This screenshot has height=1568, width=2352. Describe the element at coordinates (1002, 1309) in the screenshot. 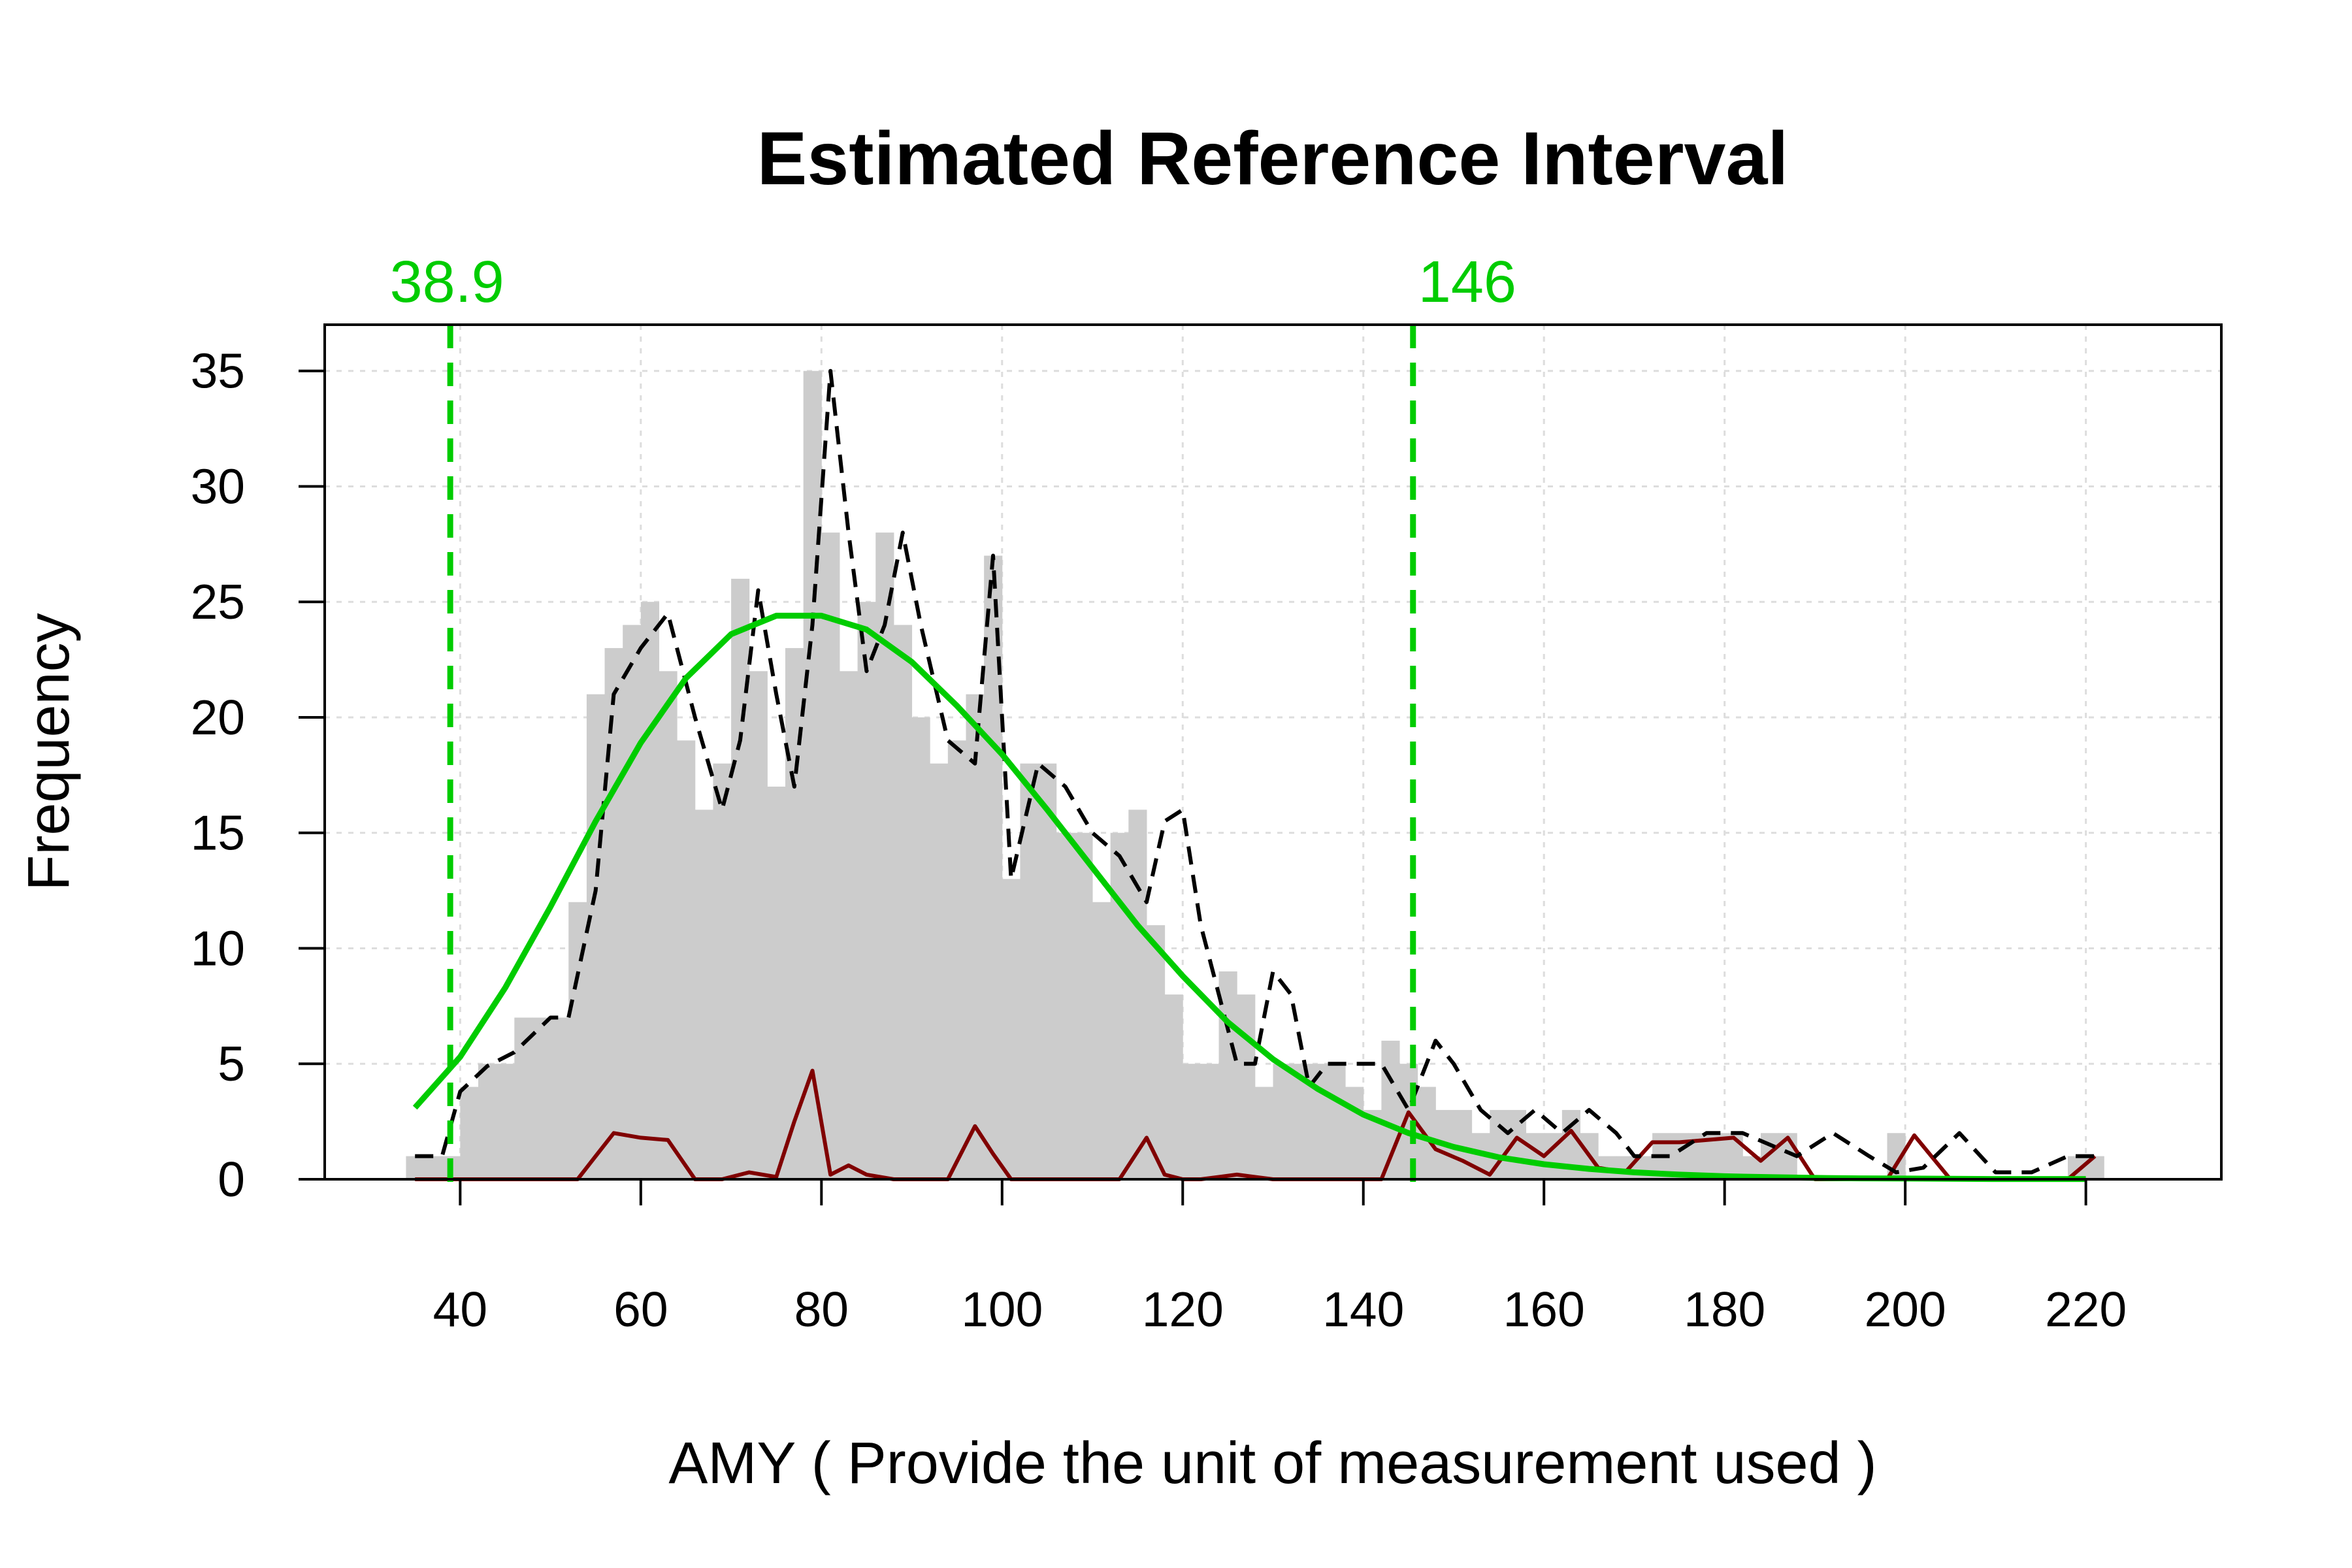

I see `x-tick-label: 100` at that location.